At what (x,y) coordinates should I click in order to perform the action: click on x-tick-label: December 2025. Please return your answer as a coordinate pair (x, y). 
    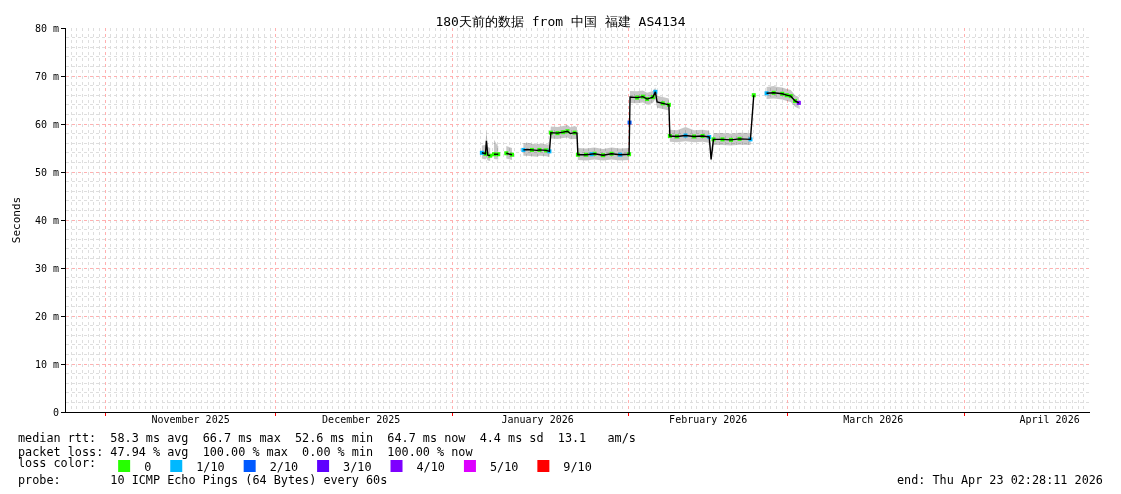
    Looking at the image, I should click on (361, 419).